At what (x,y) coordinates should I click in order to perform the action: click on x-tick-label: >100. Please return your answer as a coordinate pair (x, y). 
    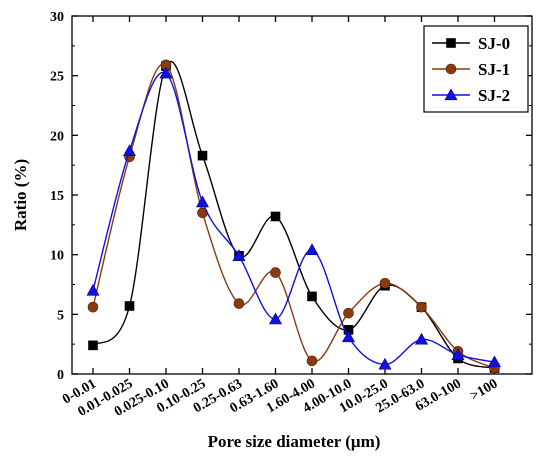
    Looking at the image, I should click on (484, 389).